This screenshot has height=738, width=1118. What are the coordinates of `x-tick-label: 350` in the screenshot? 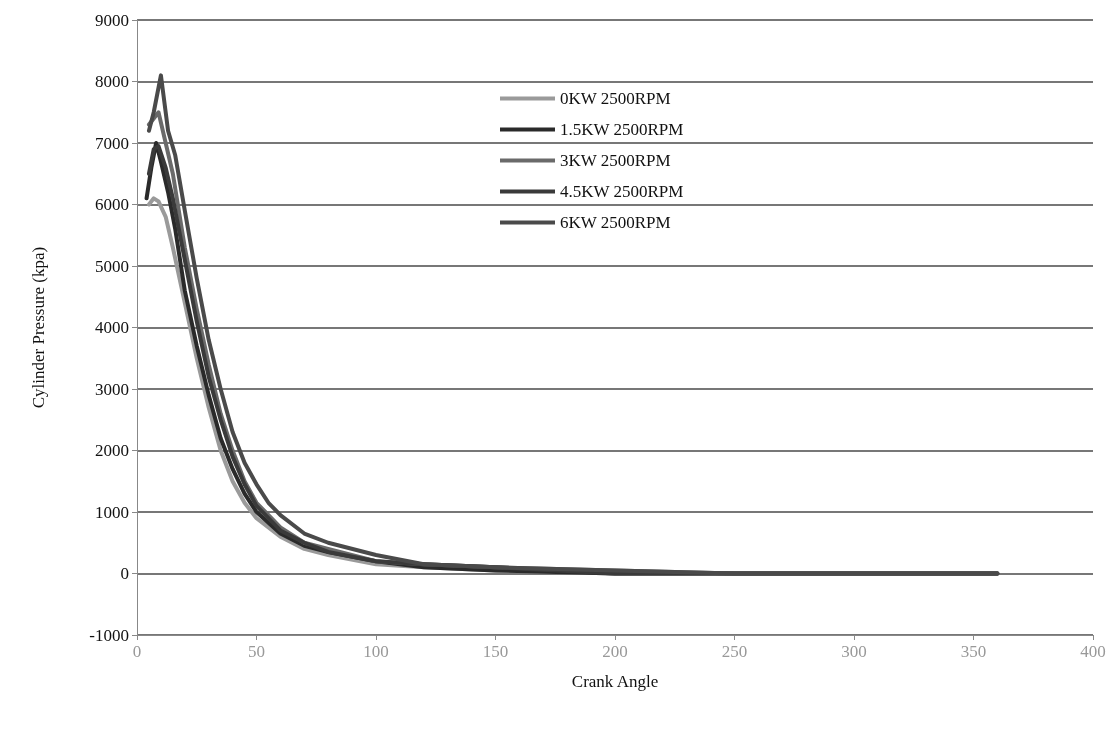 It's located at (973, 651).